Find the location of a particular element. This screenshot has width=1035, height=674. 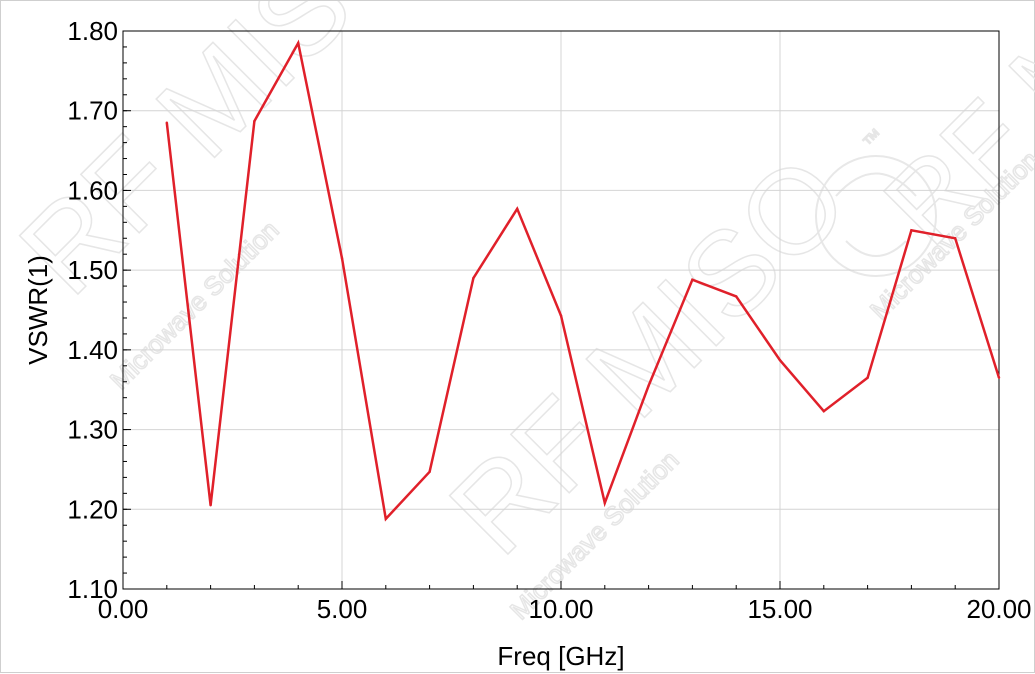

y-tick-label: 1.70 is located at coordinates (92, 111).